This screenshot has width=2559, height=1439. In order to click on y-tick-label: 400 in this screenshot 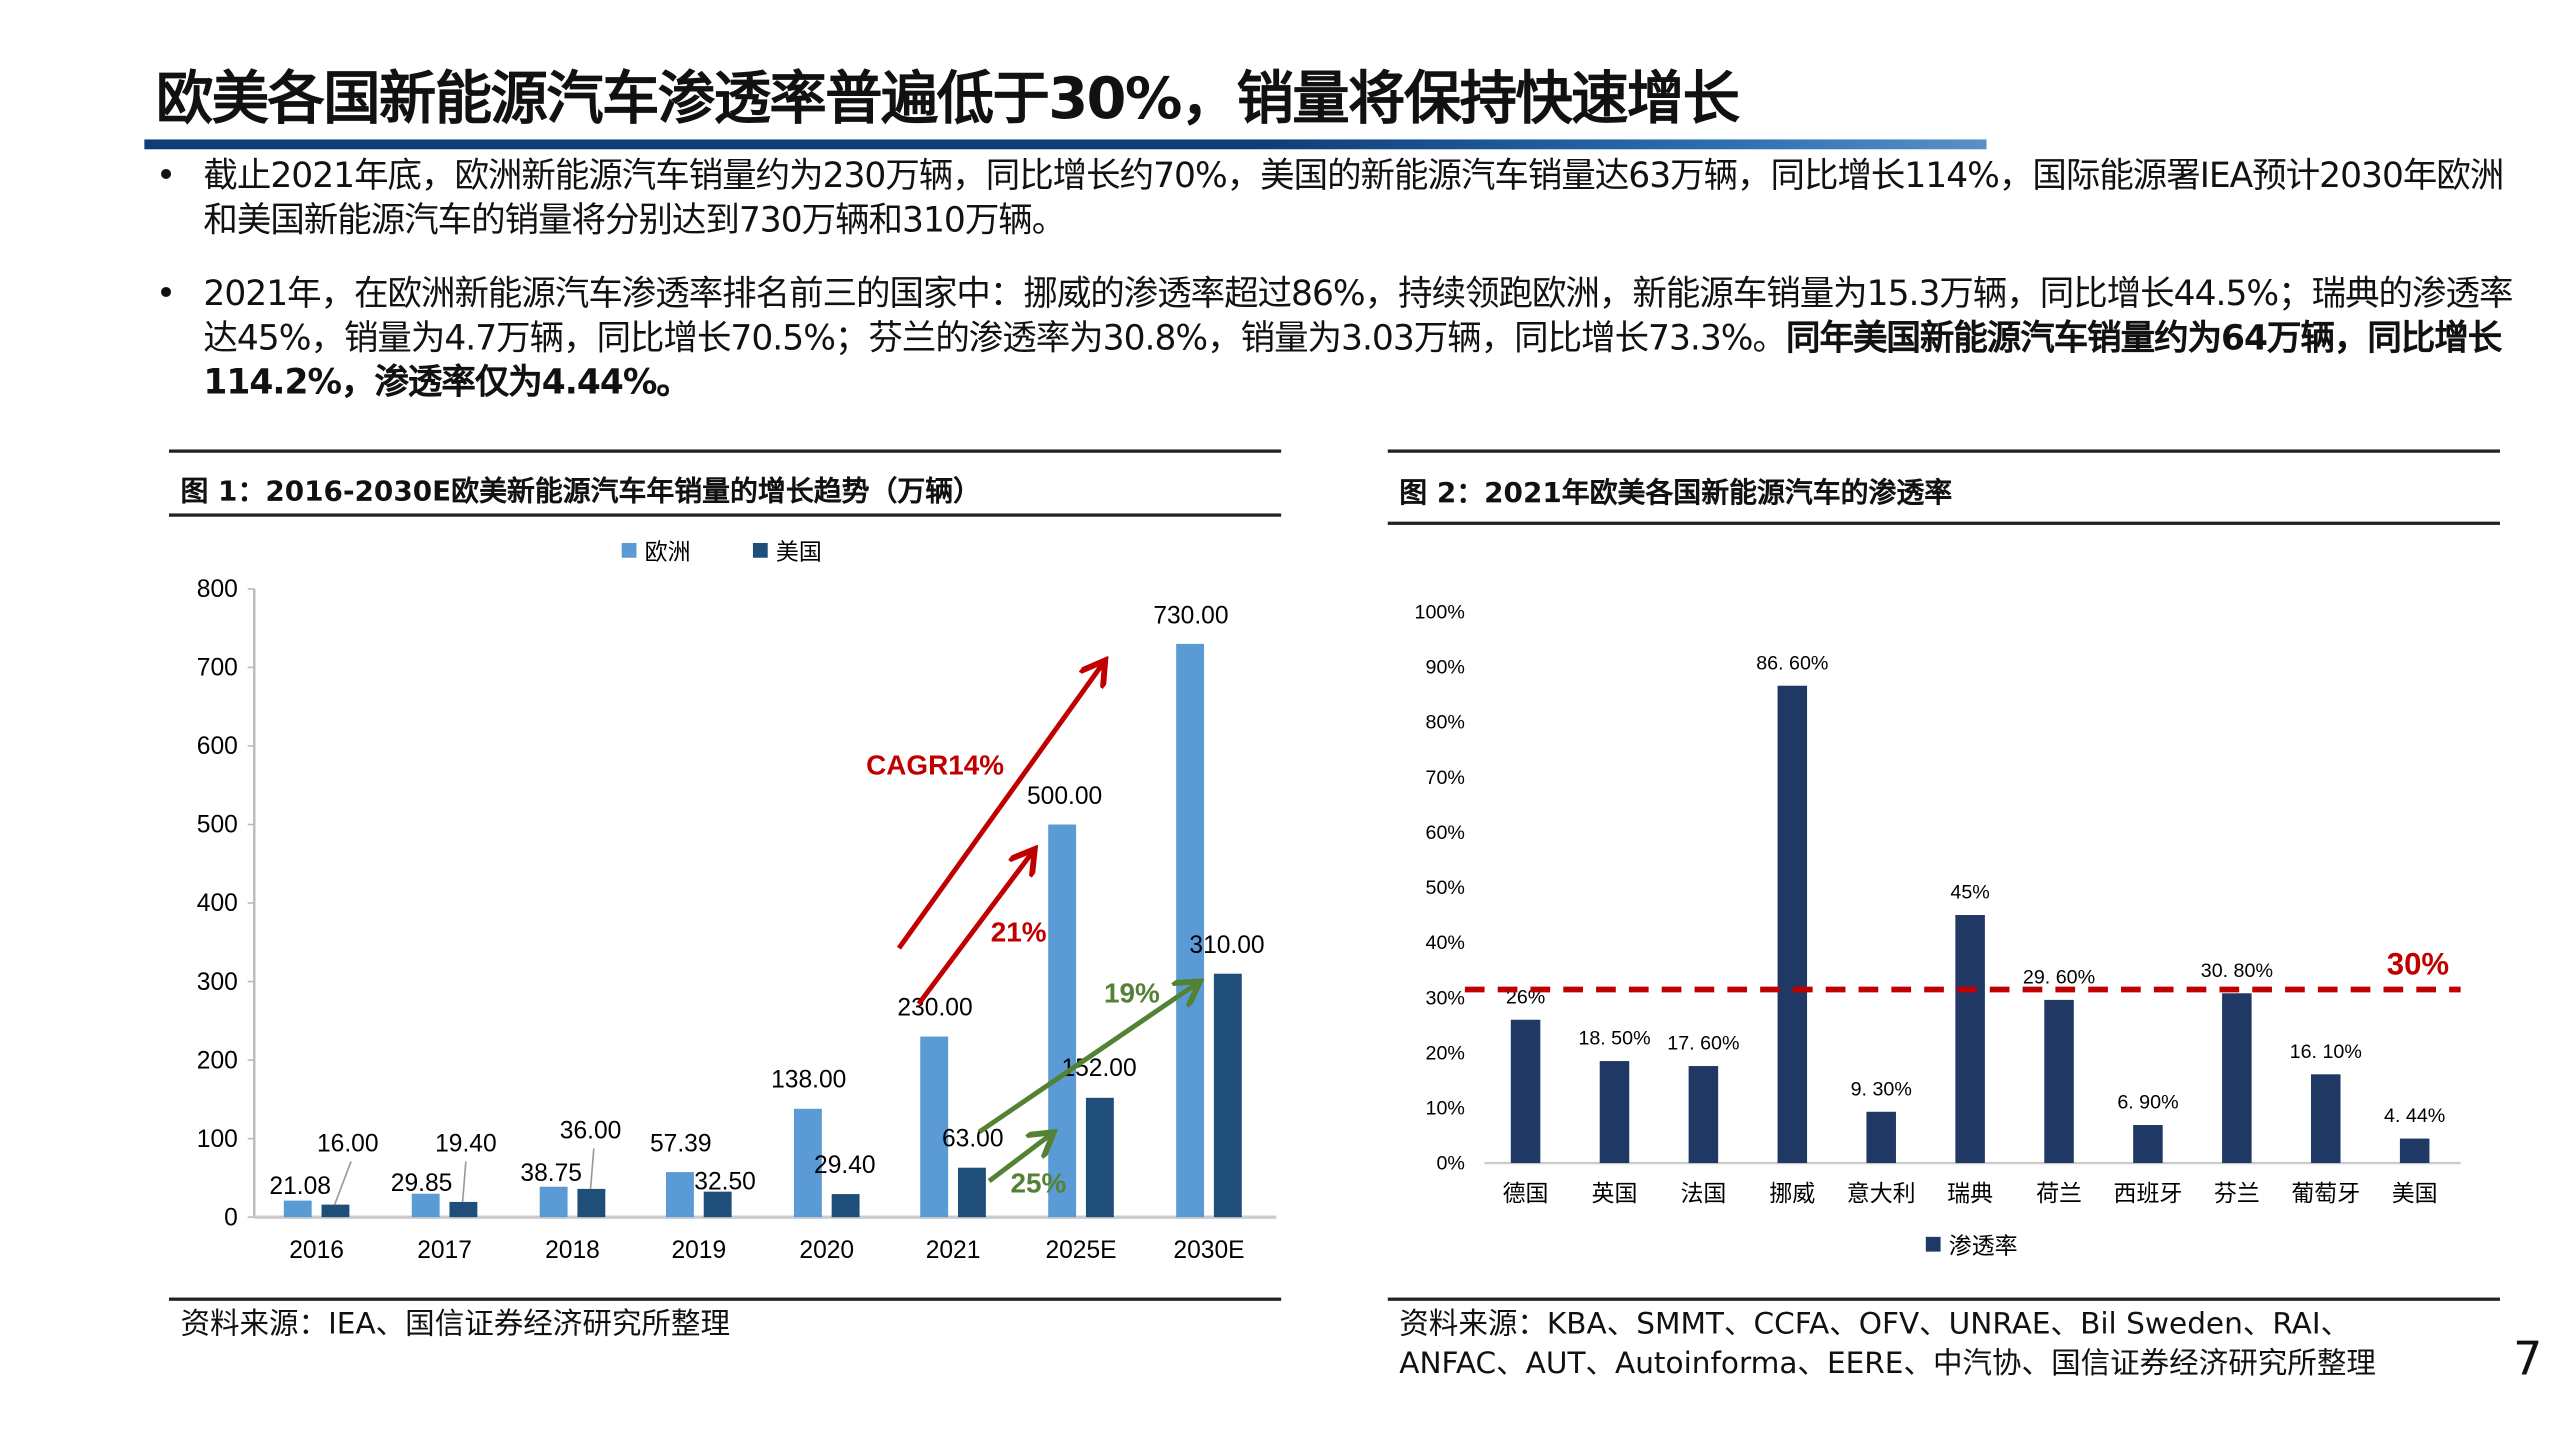, I will do `click(217, 903)`.